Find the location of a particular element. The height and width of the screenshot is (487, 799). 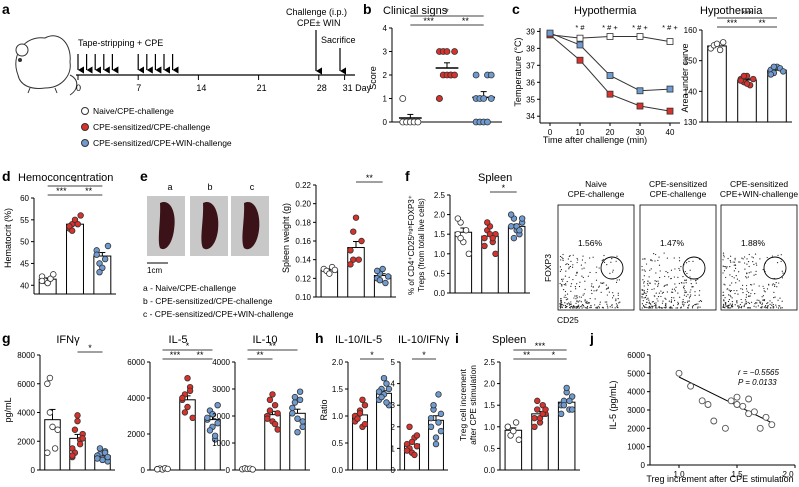

plot-c: 34 35 36 37 38 39 0 10 20 30 40 * # * # + * # + * # + is located at coordinates (603, 80).